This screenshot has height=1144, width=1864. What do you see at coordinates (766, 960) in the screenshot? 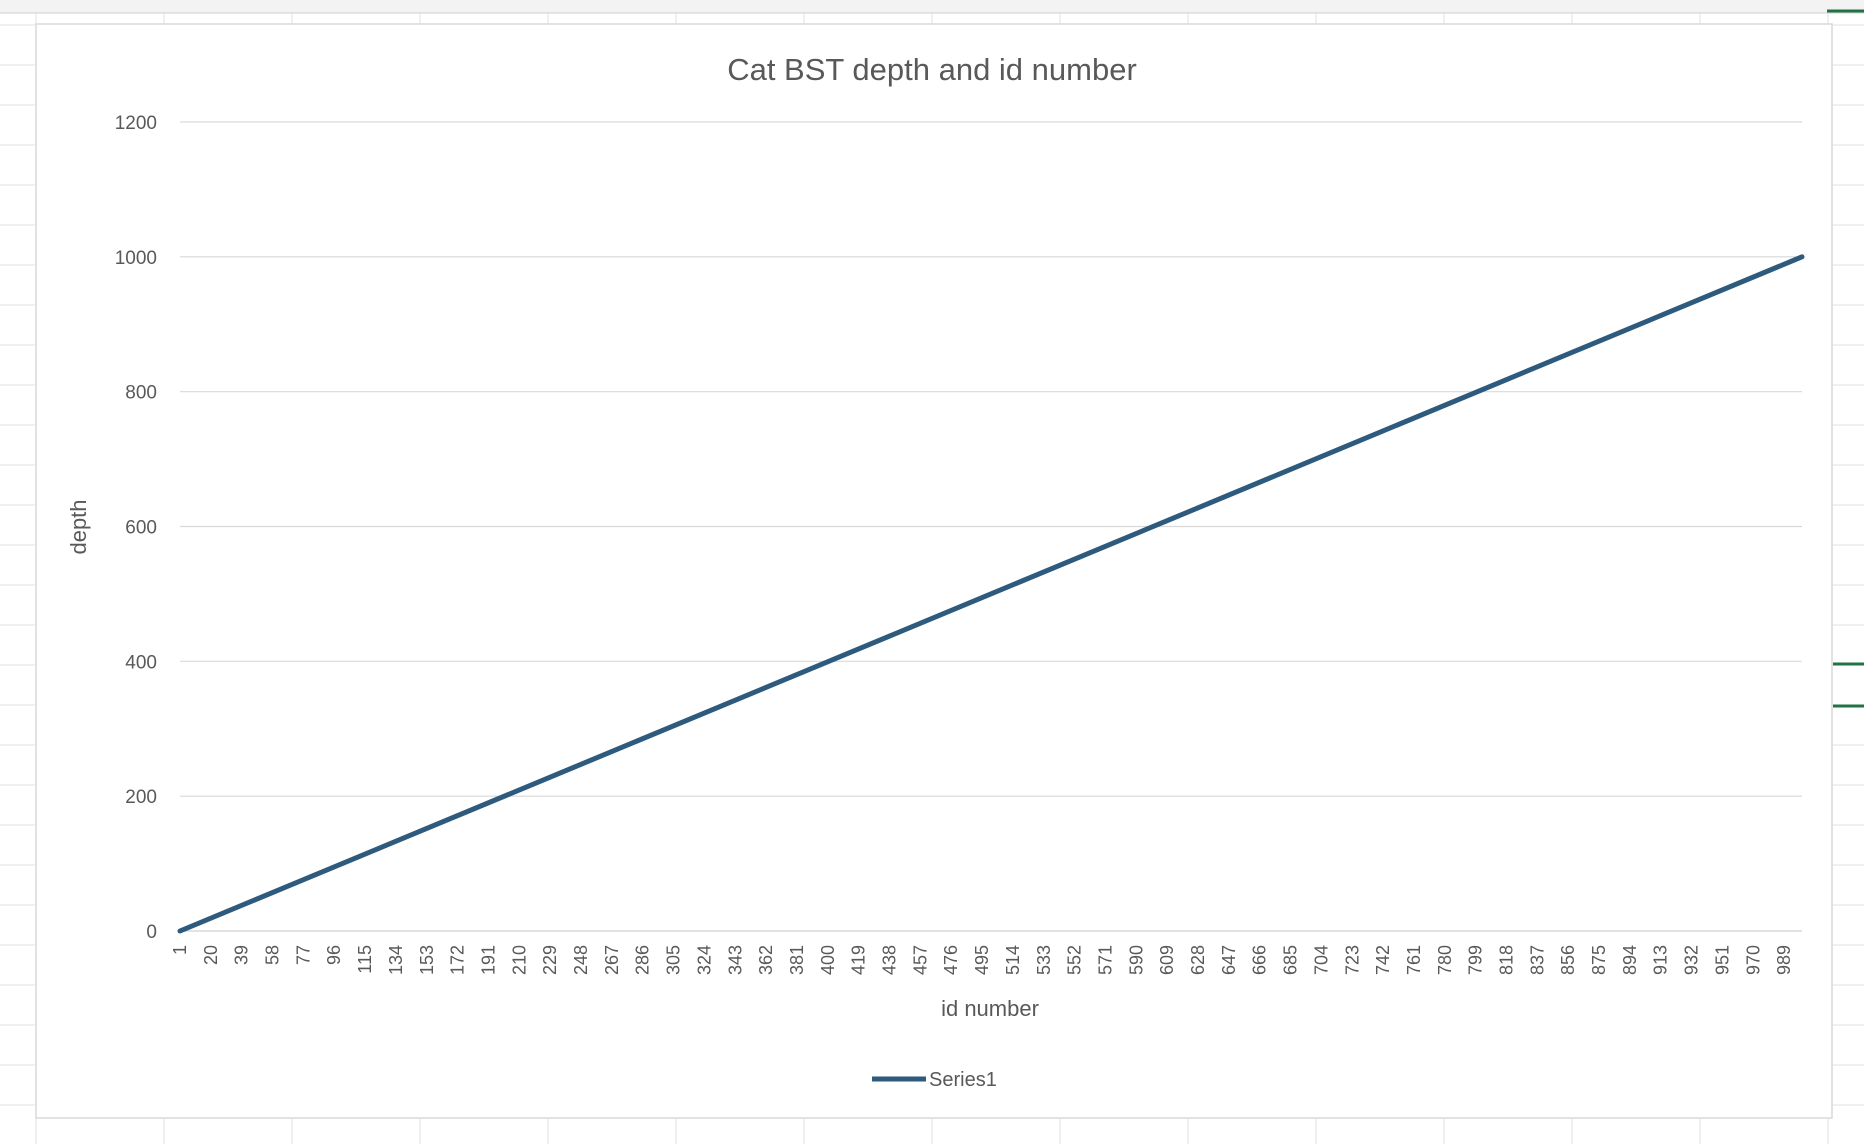
I see `x-tick-label-362: 362` at bounding box center [766, 960].